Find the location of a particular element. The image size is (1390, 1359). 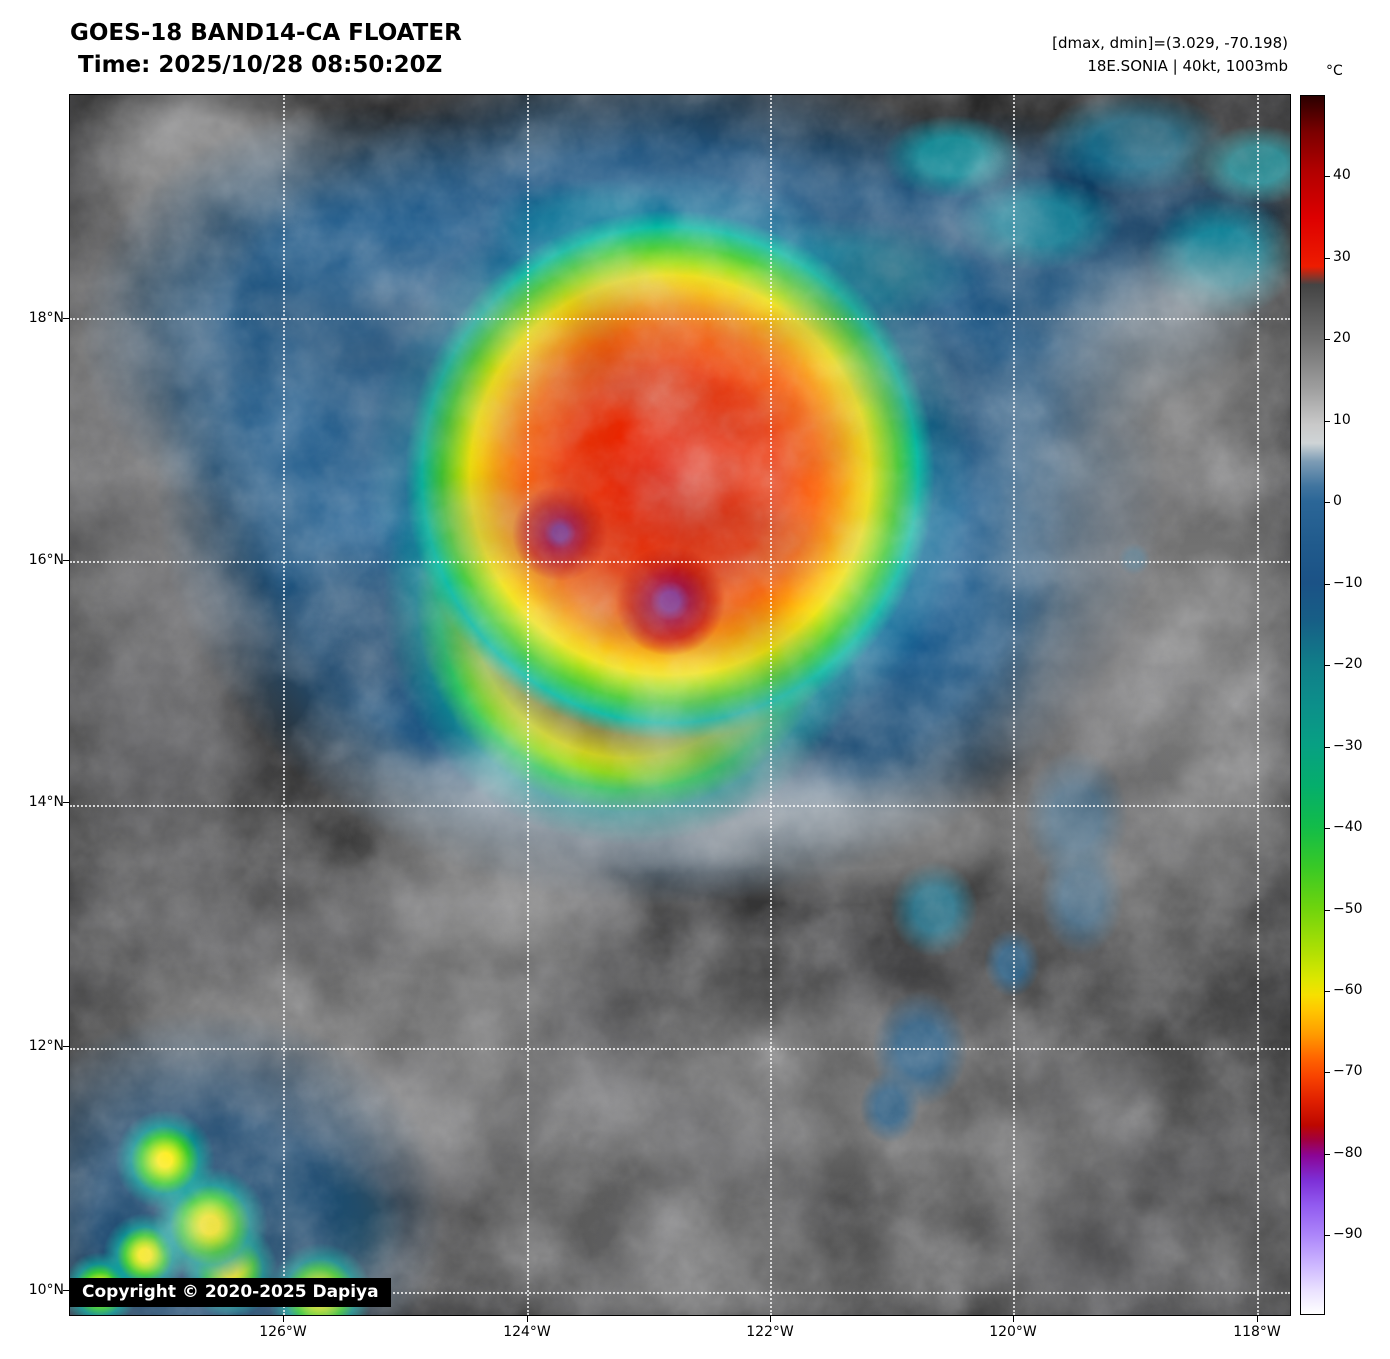

colorbar-tick-10: 10 is located at coordinates (1342, 420).